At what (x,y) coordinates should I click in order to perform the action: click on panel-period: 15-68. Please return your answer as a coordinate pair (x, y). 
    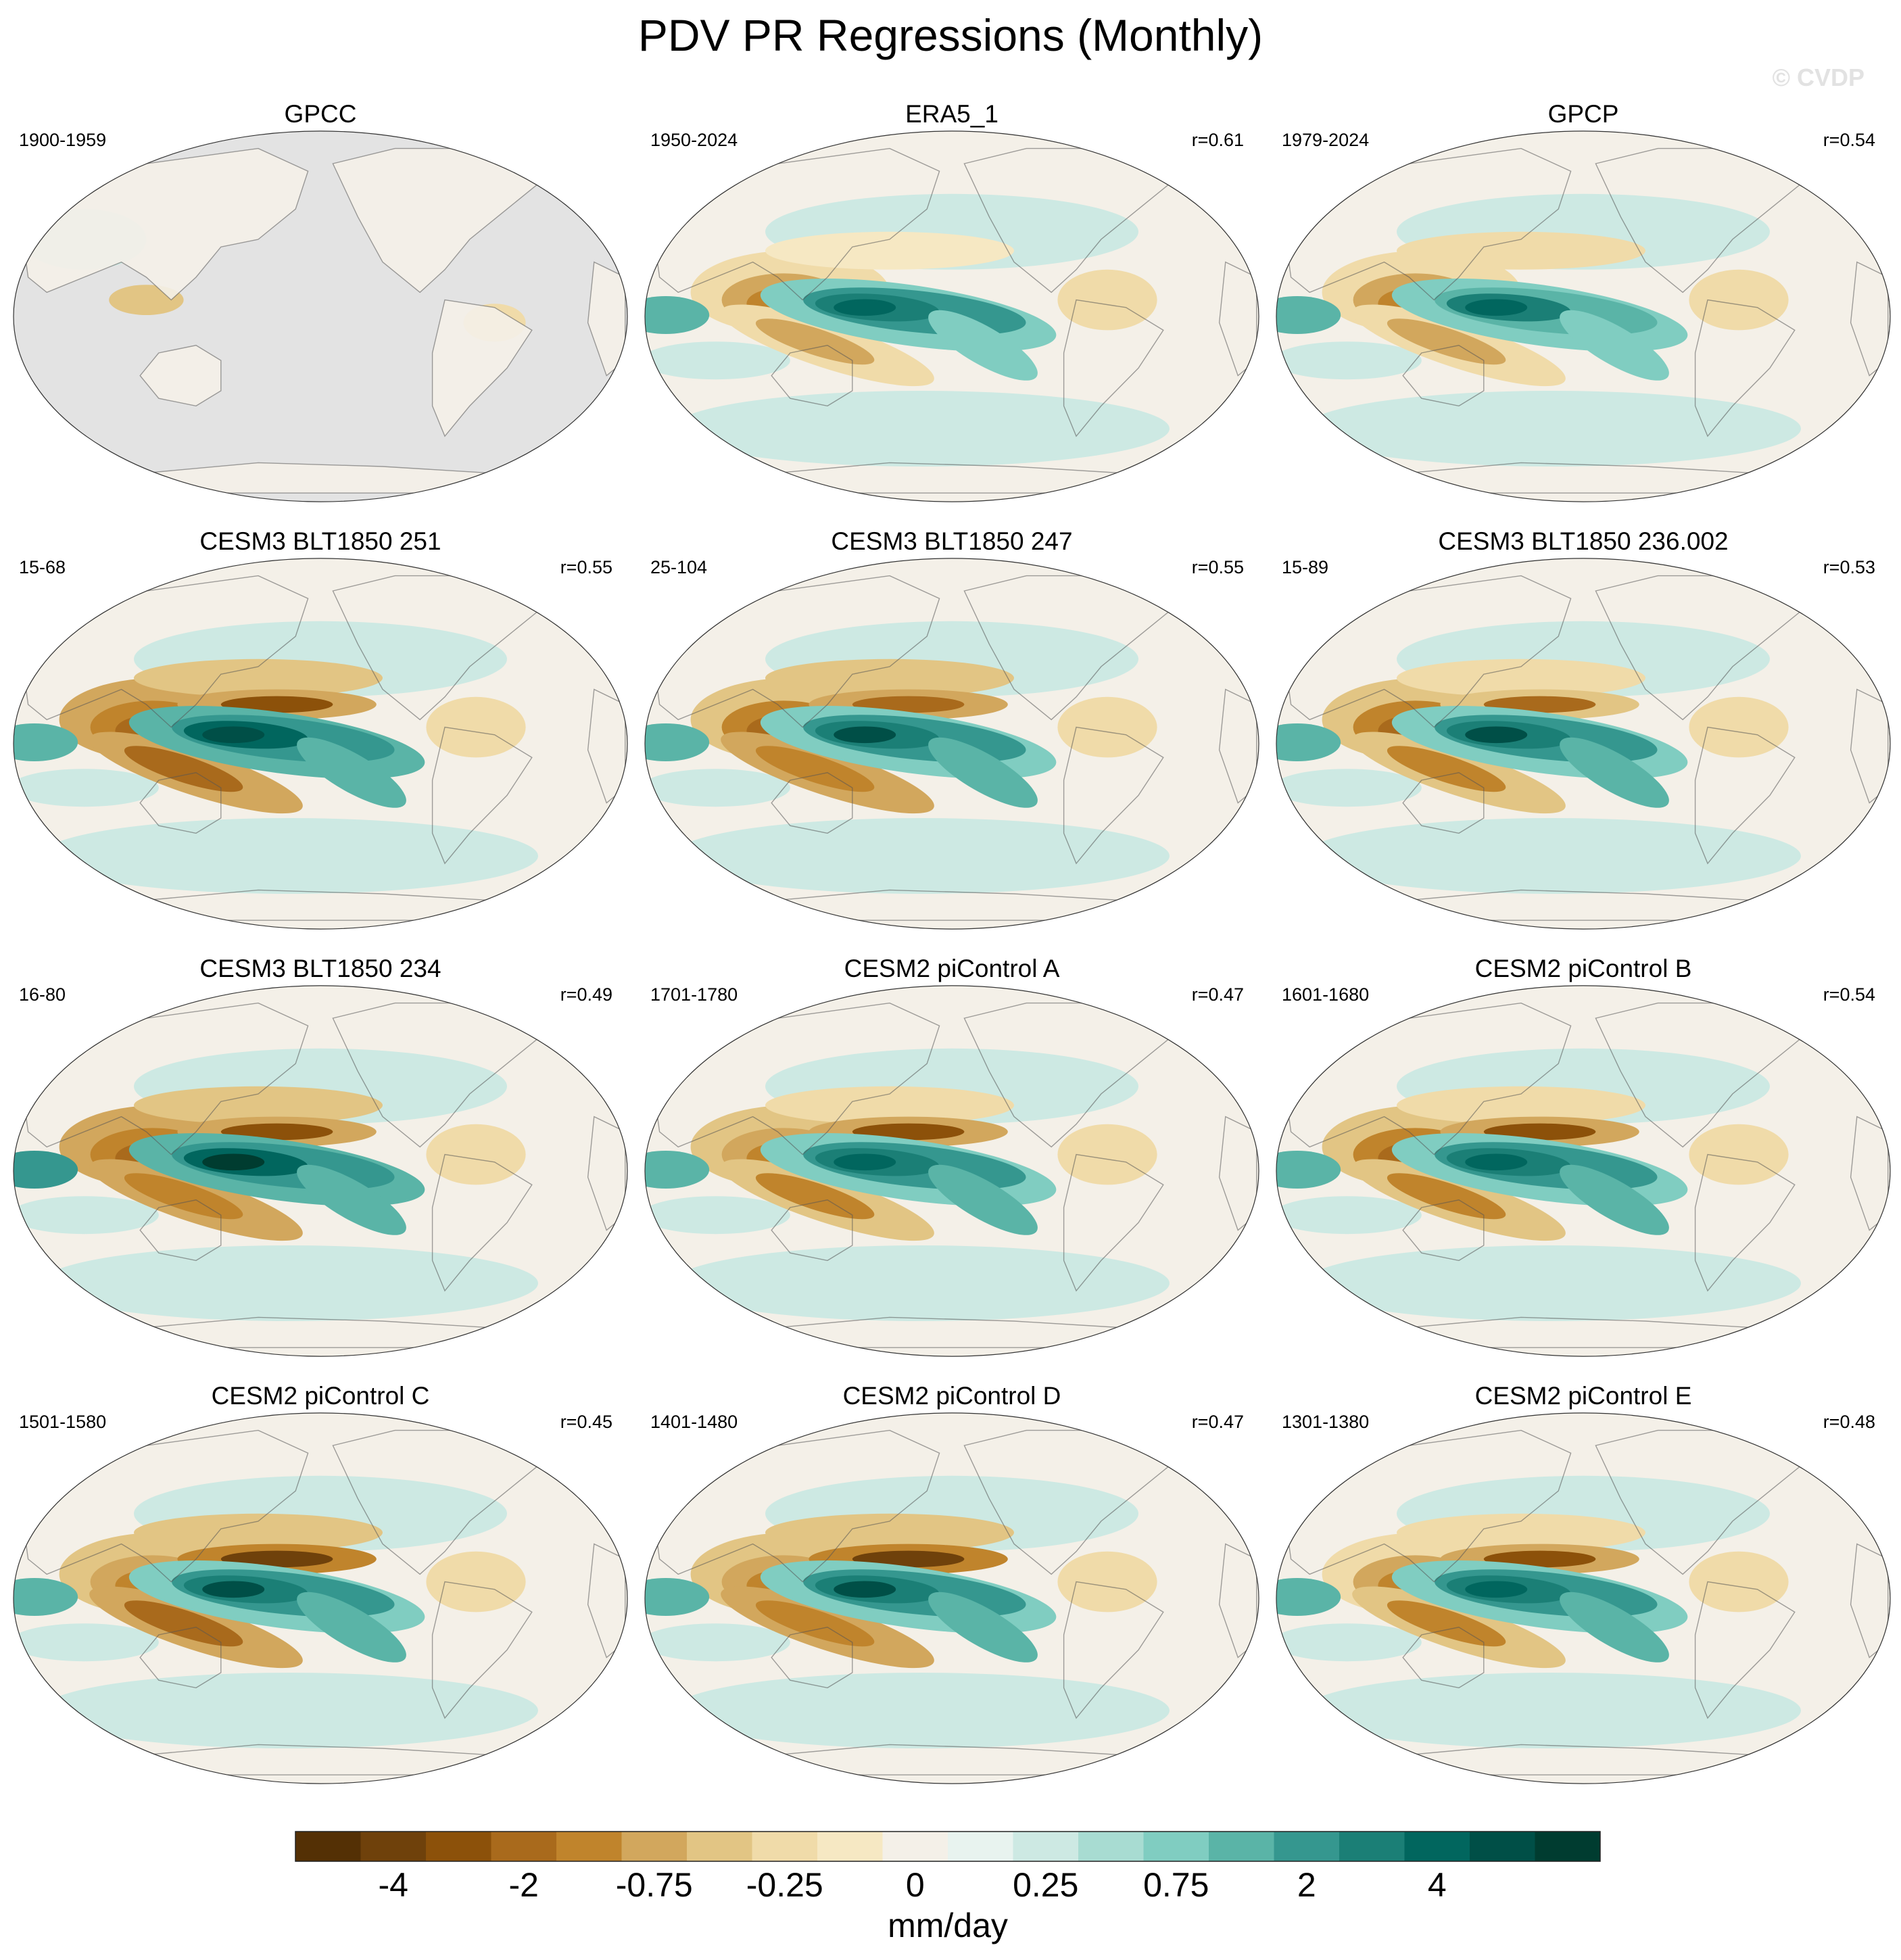
    Looking at the image, I should click on (43, 567).